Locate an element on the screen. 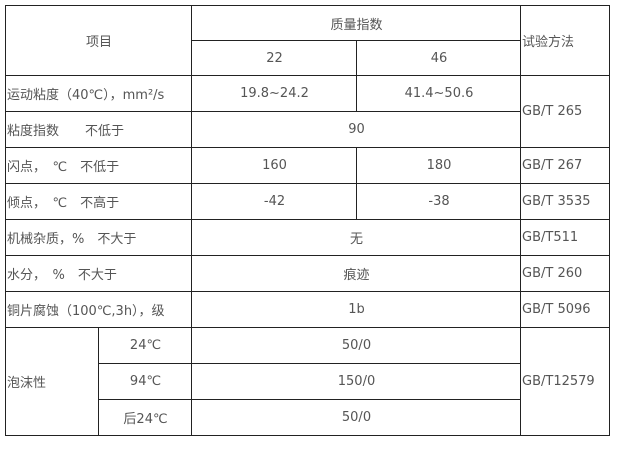 This screenshot has height=452, width=617. foam-label: 泡沫性 is located at coordinates (52, 381).